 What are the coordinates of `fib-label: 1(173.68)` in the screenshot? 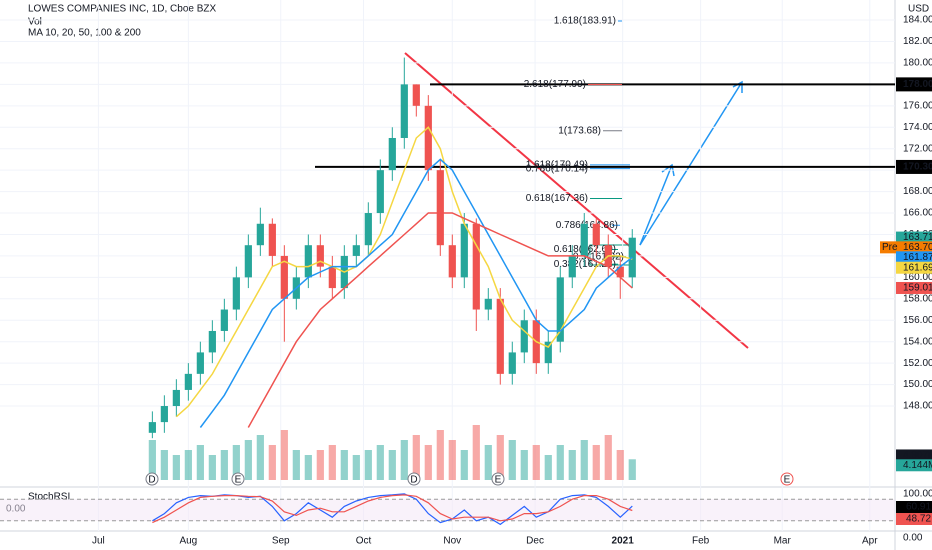 It's located at (579, 130).